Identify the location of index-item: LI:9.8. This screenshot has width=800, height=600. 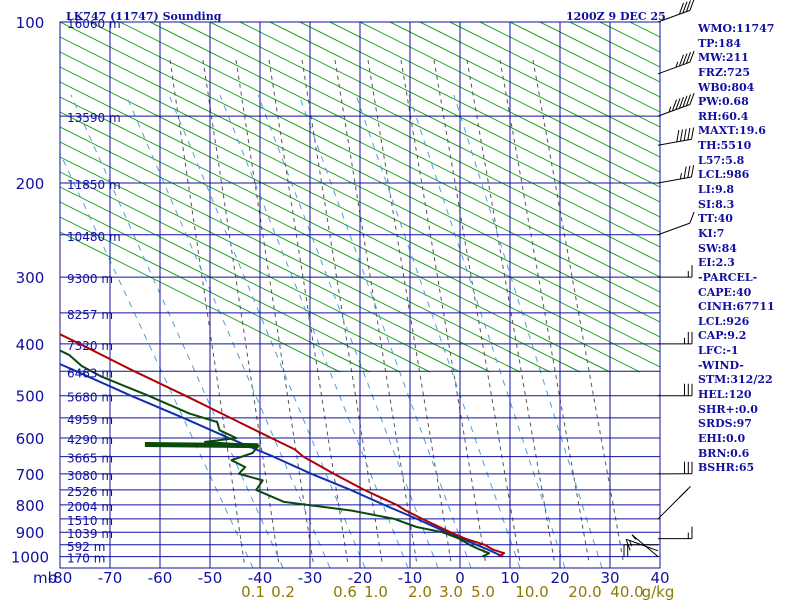
(716, 190).